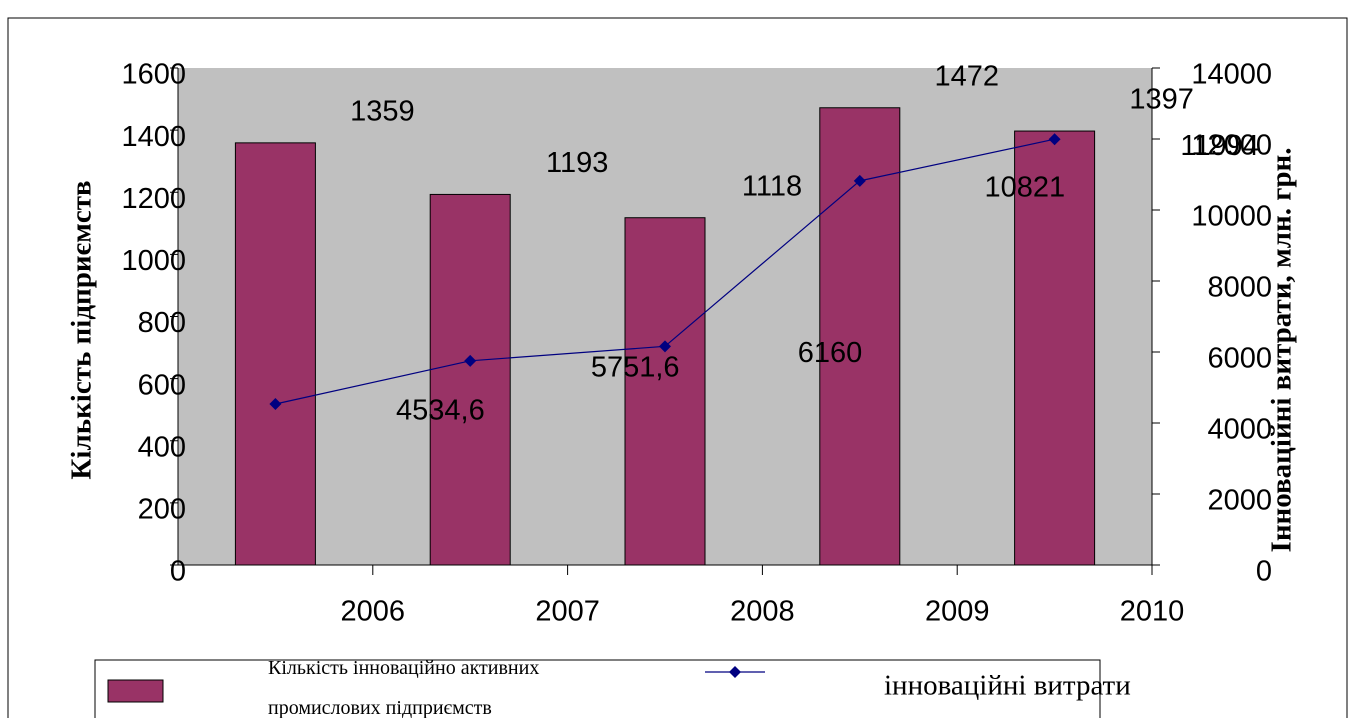  What do you see at coordinates (162, 385) in the screenshot?
I see `y-tick-label: 600` at bounding box center [162, 385].